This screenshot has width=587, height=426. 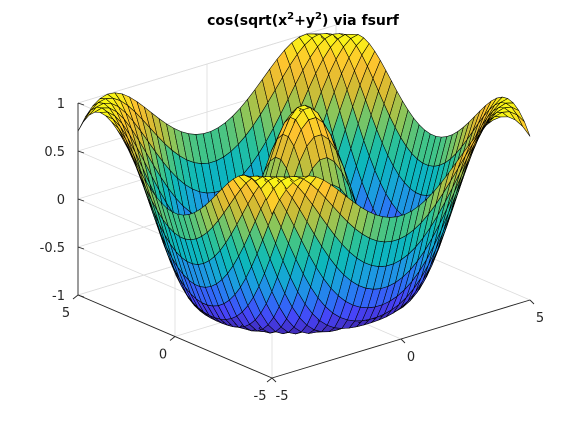 What do you see at coordinates (282, 396) in the screenshot?
I see `x-tick-label: -5` at bounding box center [282, 396].